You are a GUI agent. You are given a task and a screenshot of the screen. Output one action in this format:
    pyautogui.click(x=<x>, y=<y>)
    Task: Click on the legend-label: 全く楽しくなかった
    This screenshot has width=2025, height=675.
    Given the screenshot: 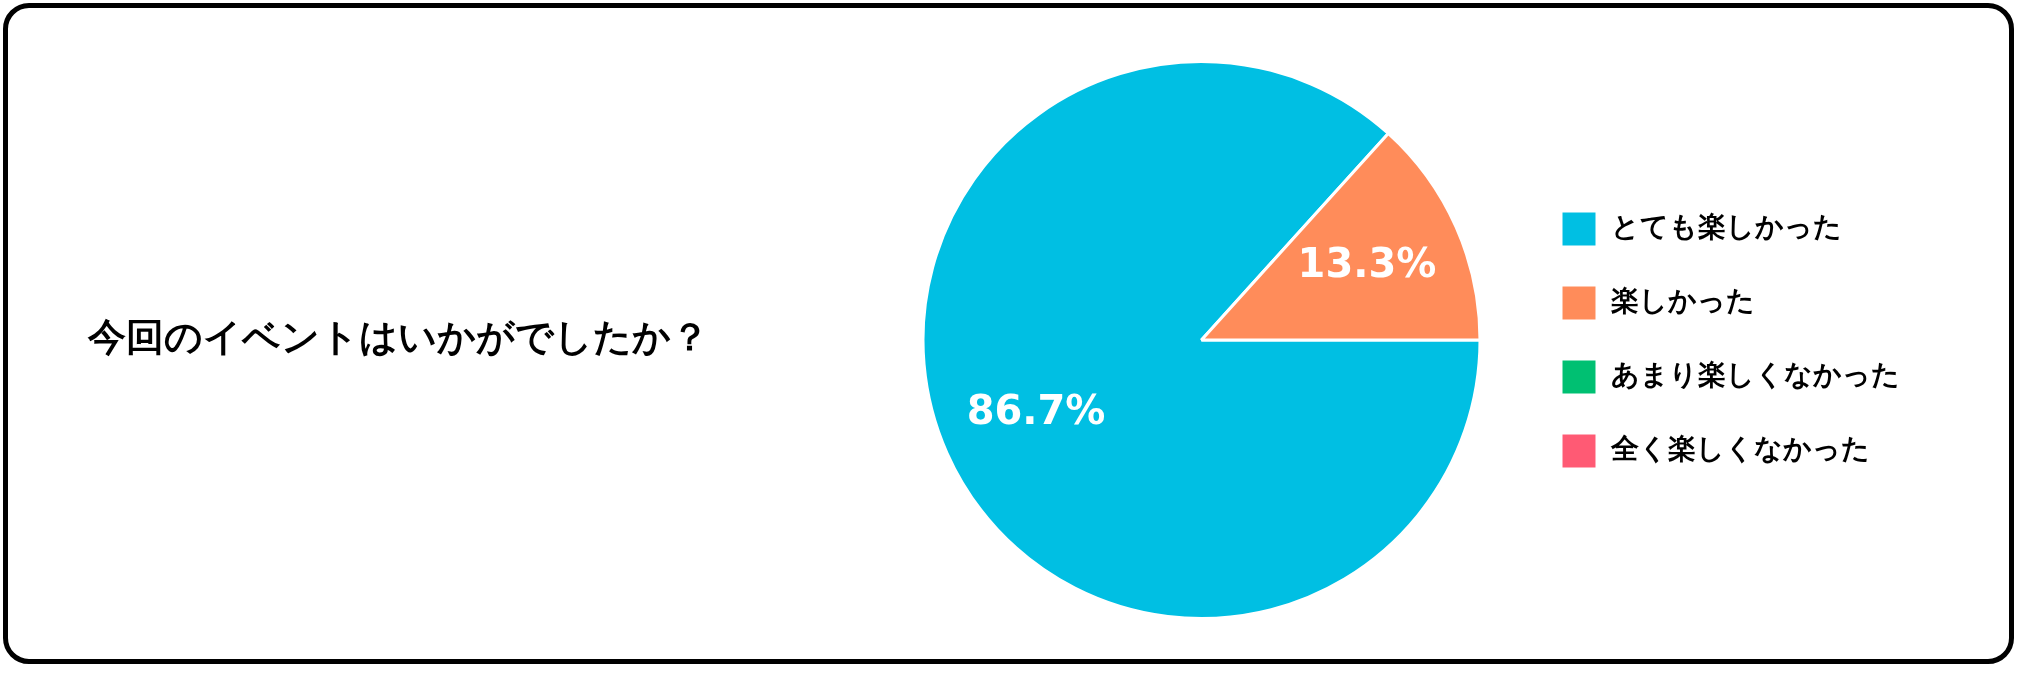 What is the action you would take?
    pyautogui.click(x=1740, y=449)
    